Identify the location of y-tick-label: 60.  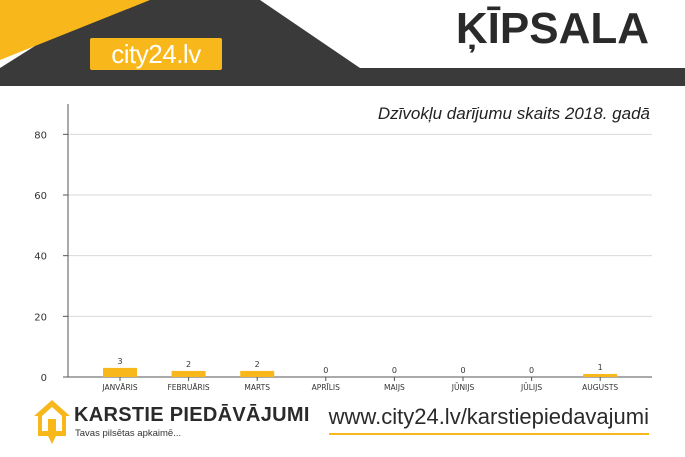
(40, 196).